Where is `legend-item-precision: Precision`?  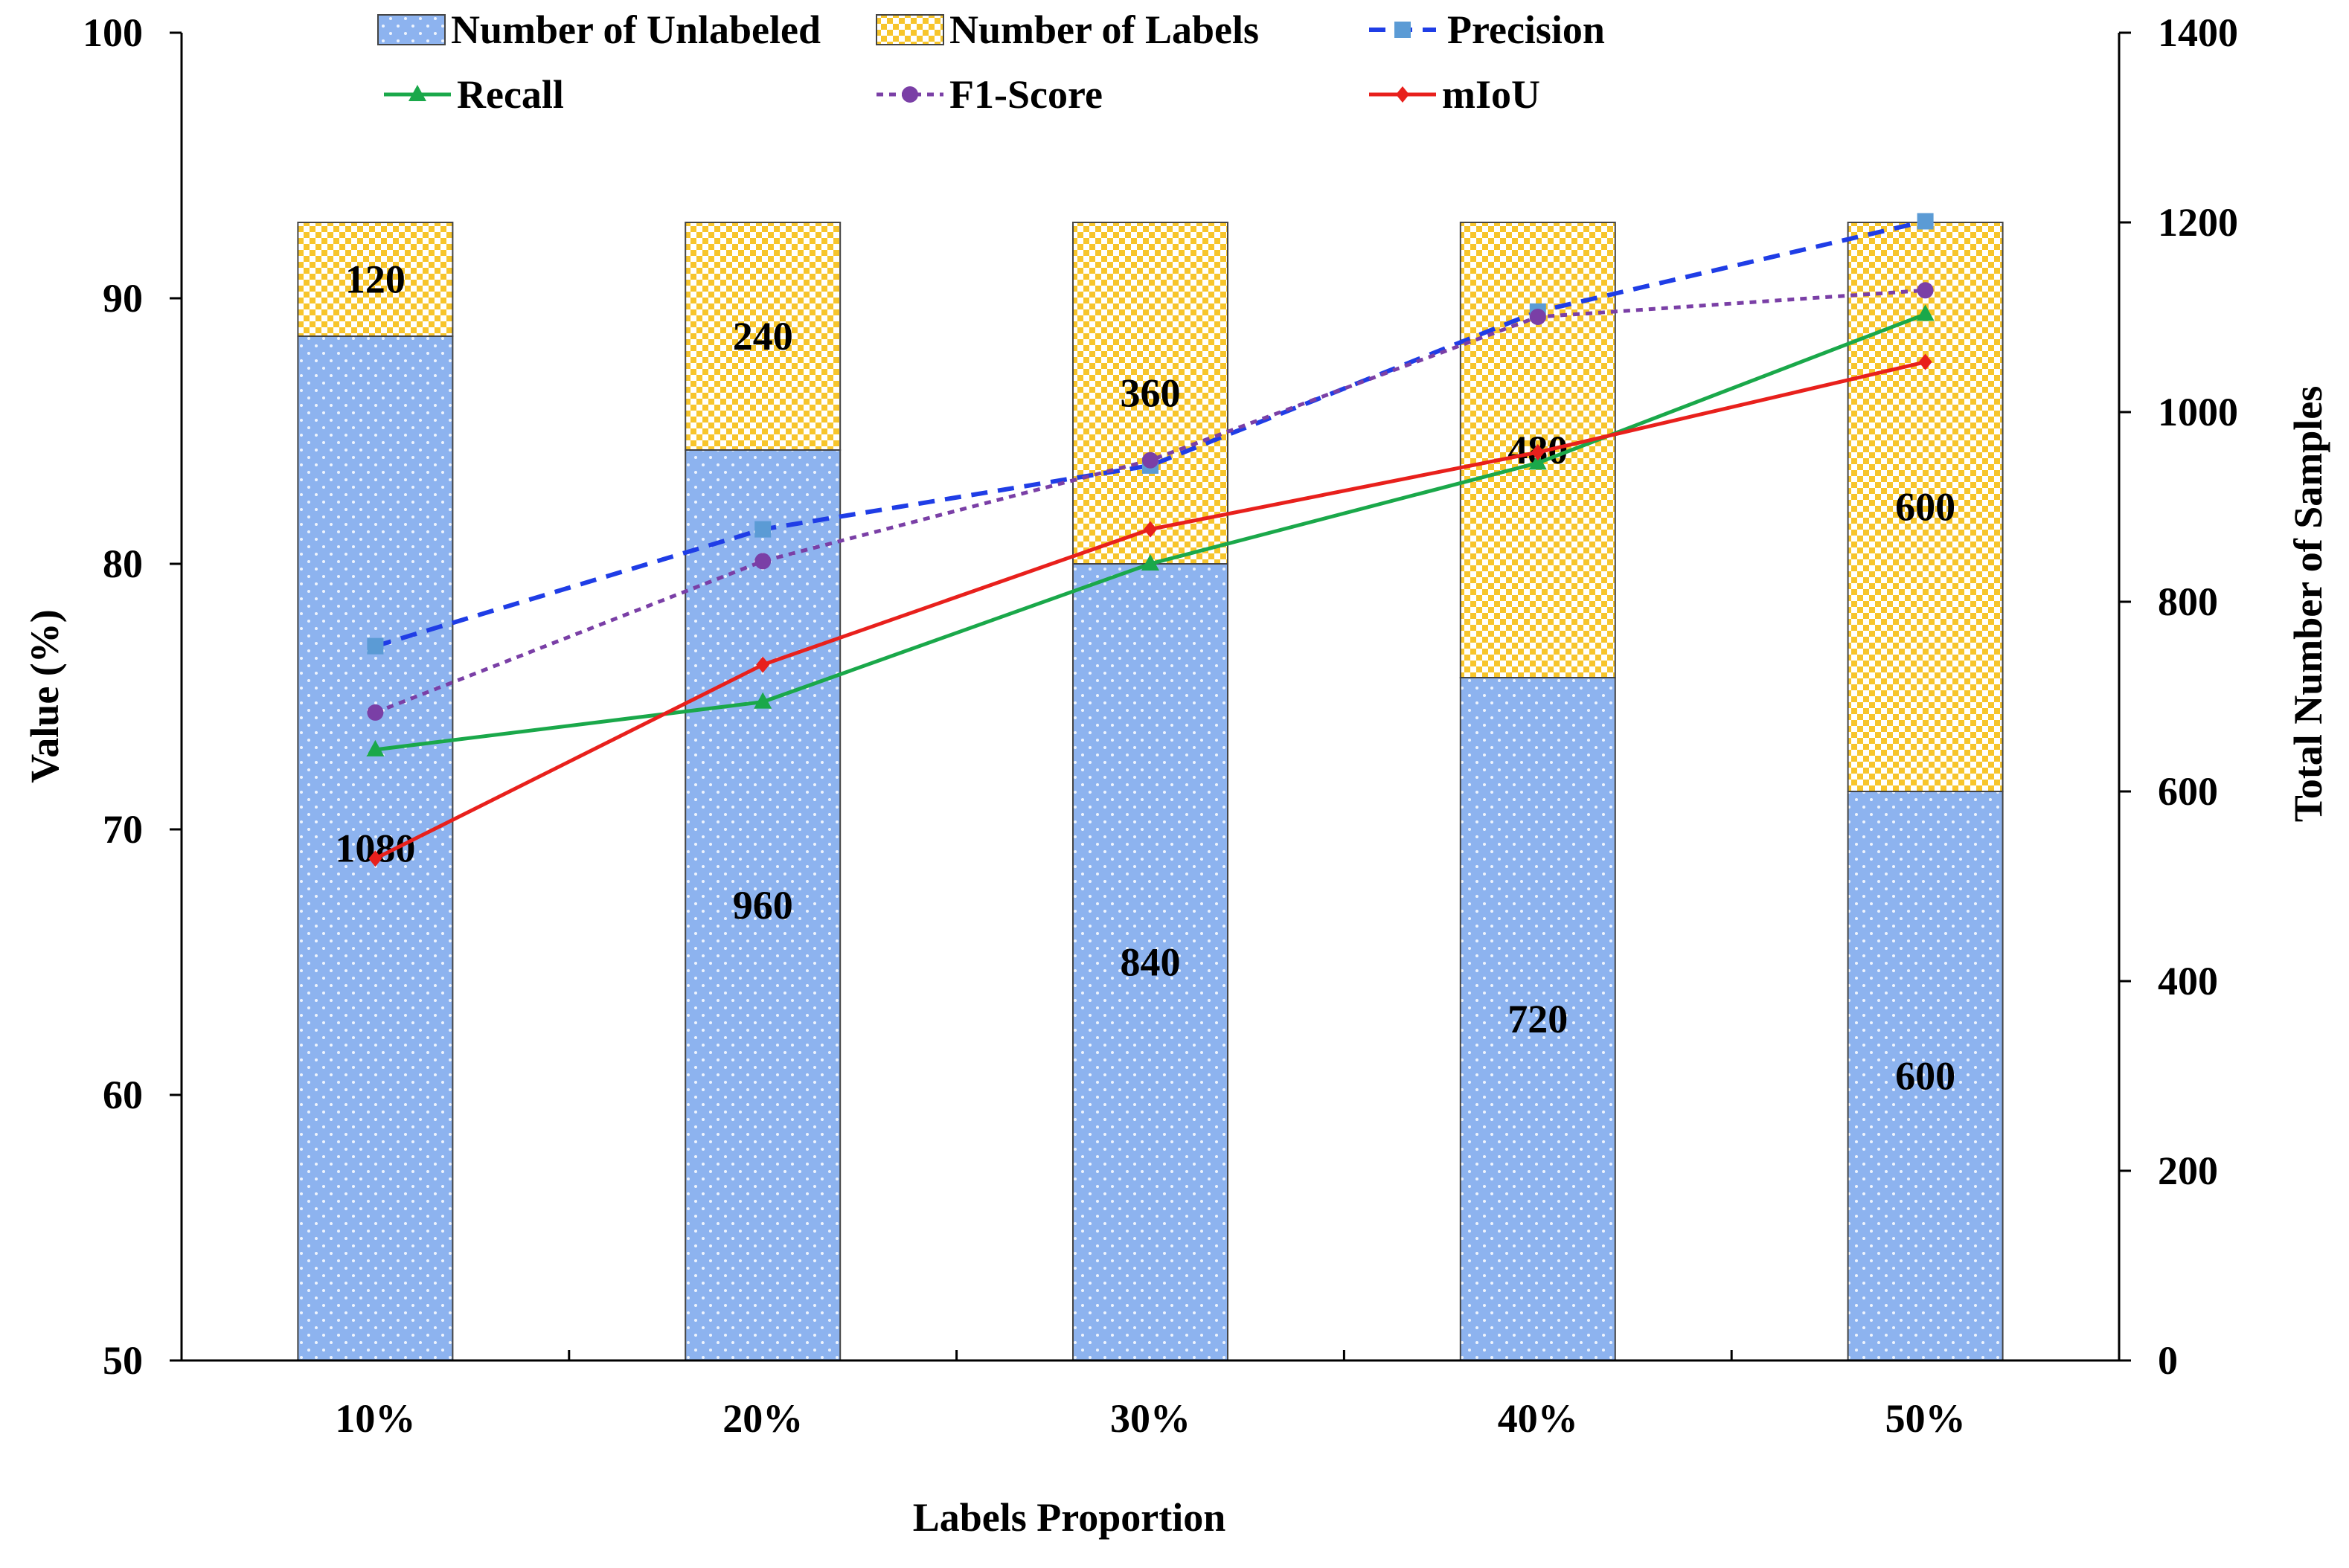 legend-item-precision: Precision is located at coordinates (1487, 29).